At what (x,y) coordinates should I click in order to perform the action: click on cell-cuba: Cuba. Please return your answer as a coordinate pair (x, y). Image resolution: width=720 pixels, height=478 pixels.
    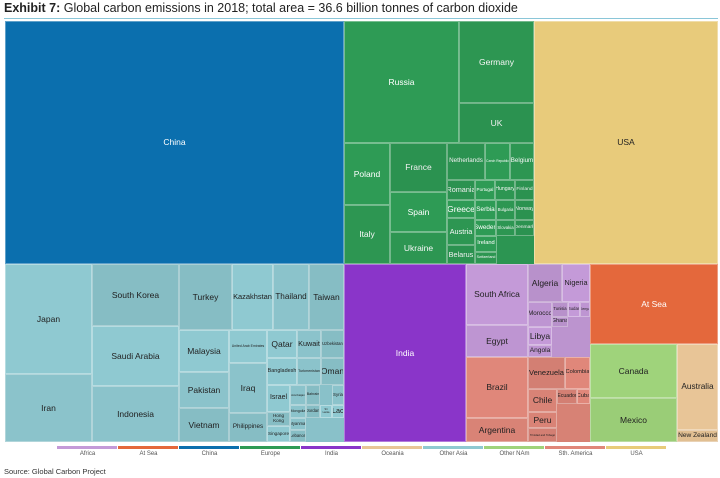
    Looking at the image, I should click on (583, 396).